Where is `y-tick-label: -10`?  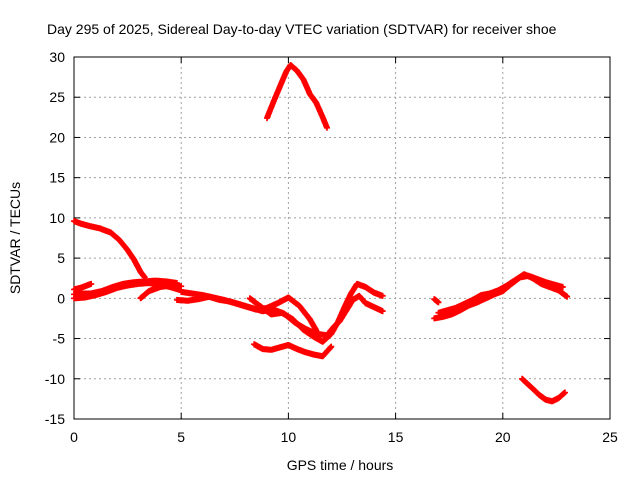 y-tick-label: -10 is located at coordinates (55, 379).